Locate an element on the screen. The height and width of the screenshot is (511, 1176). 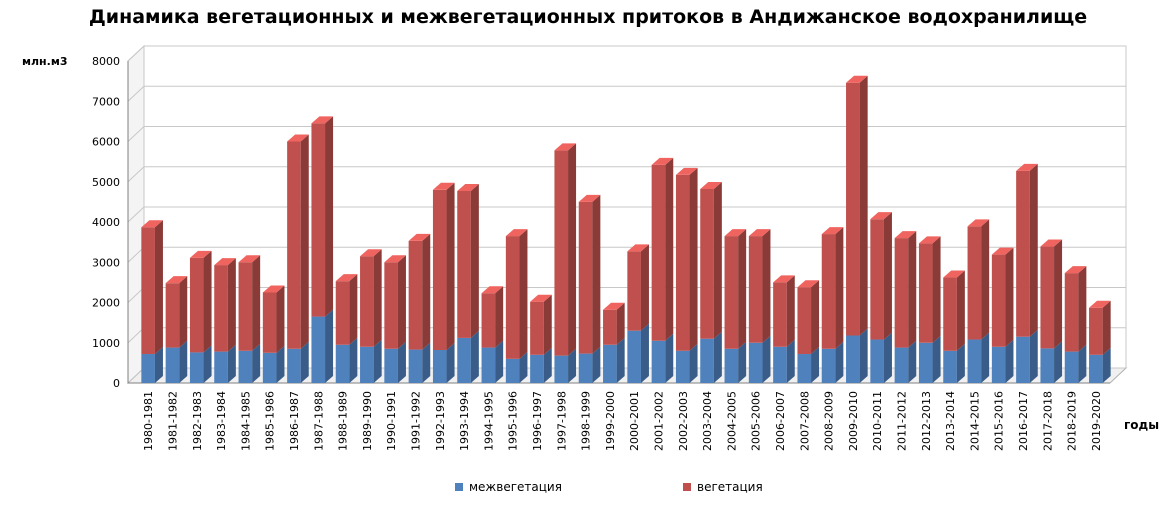
bar-mezhvegetation-2002-2003 is located at coordinates (682, 366).